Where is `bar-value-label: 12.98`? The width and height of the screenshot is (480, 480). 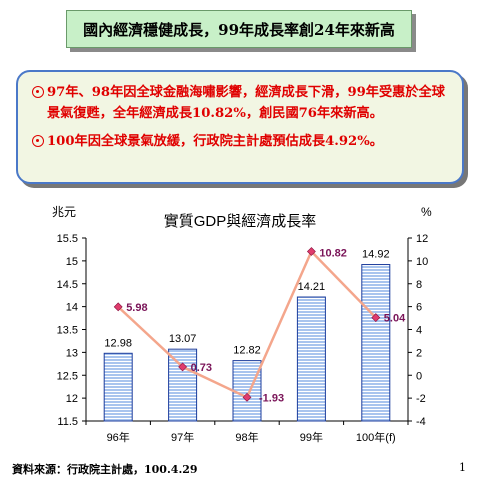
bar-value-label: 12.98 is located at coordinates (118, 343).